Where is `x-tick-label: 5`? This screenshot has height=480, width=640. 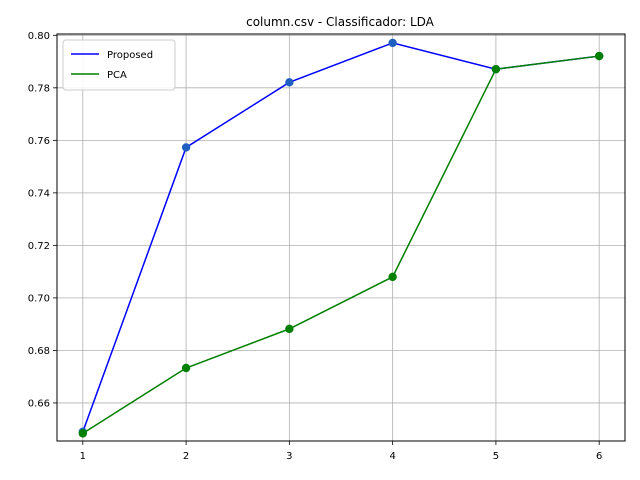 x-tick-label: 5 is located at coordinates (496, 456).